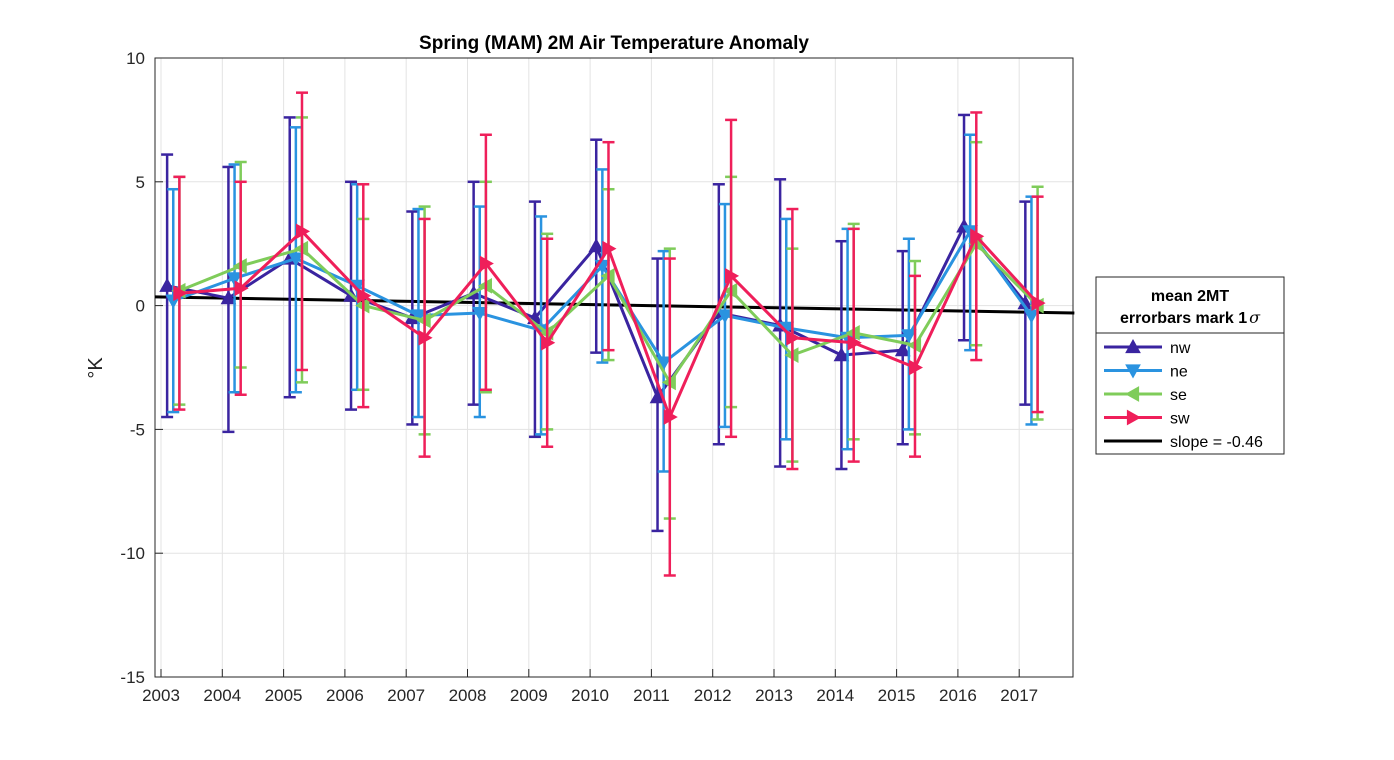 Image resolution: width=1394 pixels, height=760 pixels. What do you see at coordinates (345, 695) in the screenshot?
I see `x-tick-label: 2006` at bounding box center [345, 695].